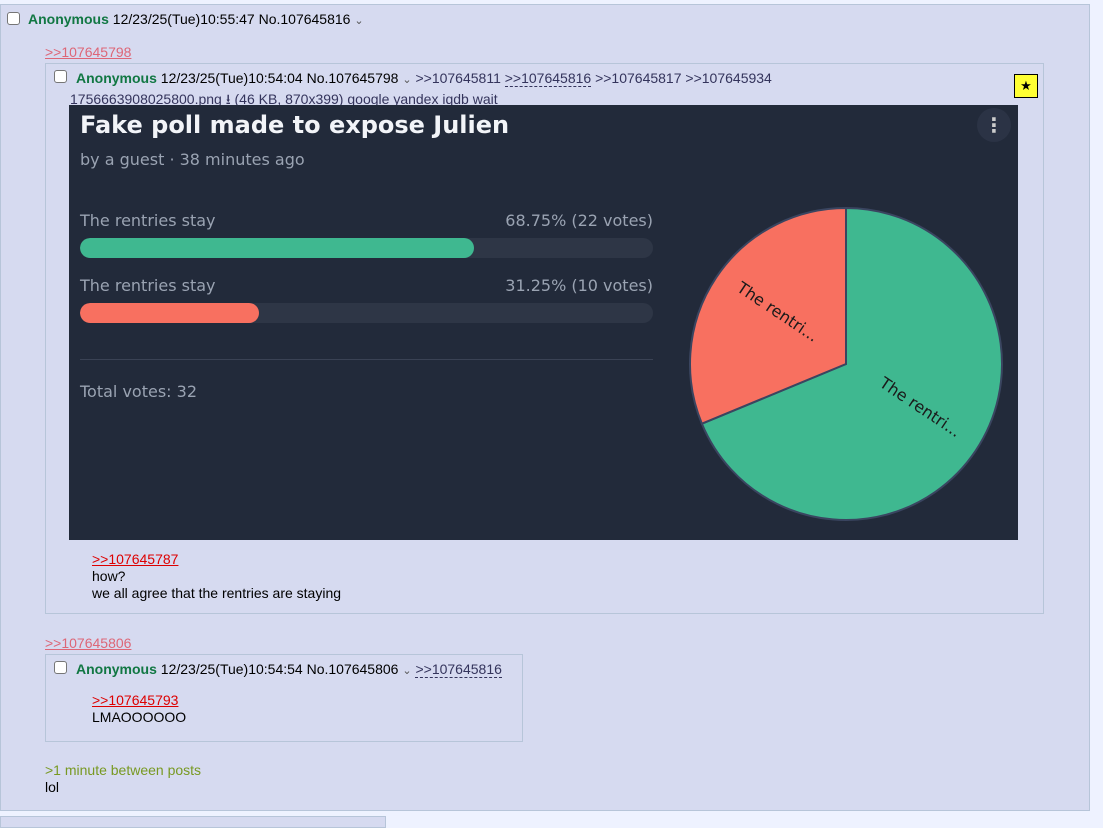 Image resolution: width=1103 pixels, height=828 pixels. Describe the element at coordinates (416, 99) in the screenshot. I see `yandex-link: yandex` at that location.